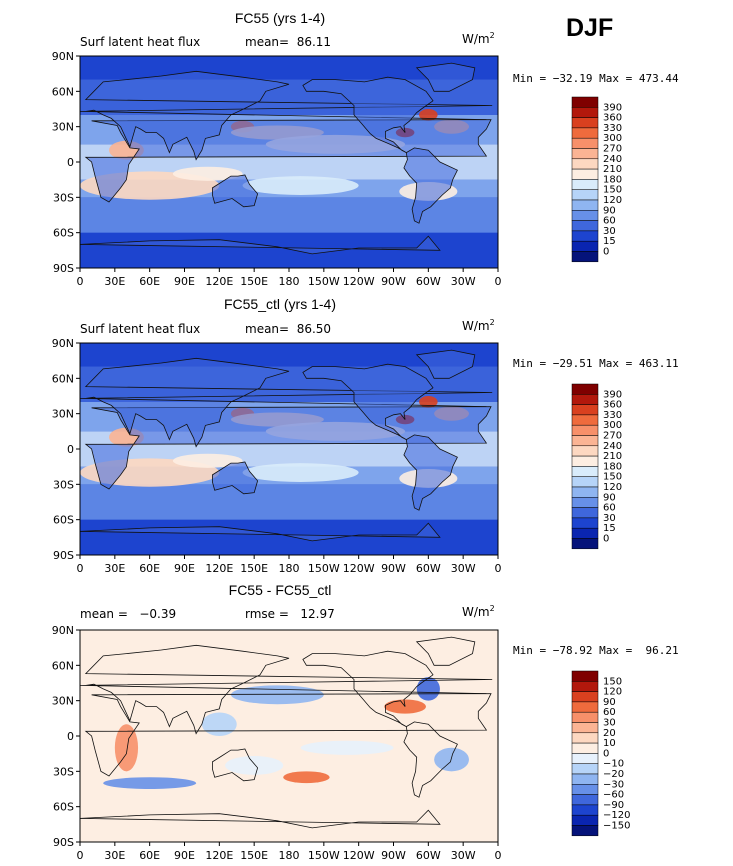 The height and width of the screenshot is (866, 733). Describe the element at coordinates (596, 363) in the screenshot. I see `min-max-readout: Min = −29.51 Max = 463.11` at that location.